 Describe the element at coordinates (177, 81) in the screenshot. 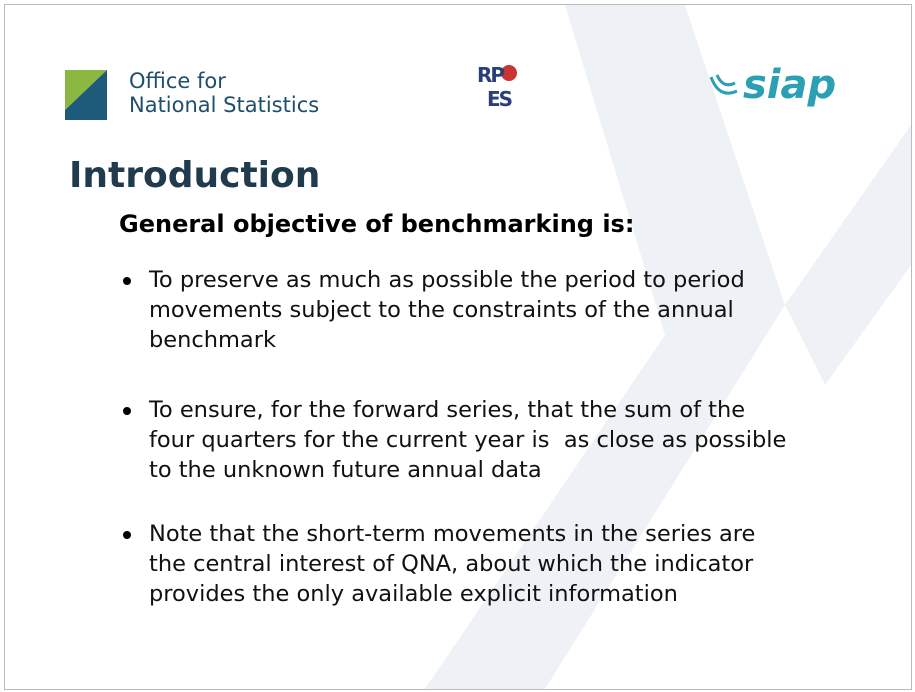

I see `ons-line: Office for` at that location.